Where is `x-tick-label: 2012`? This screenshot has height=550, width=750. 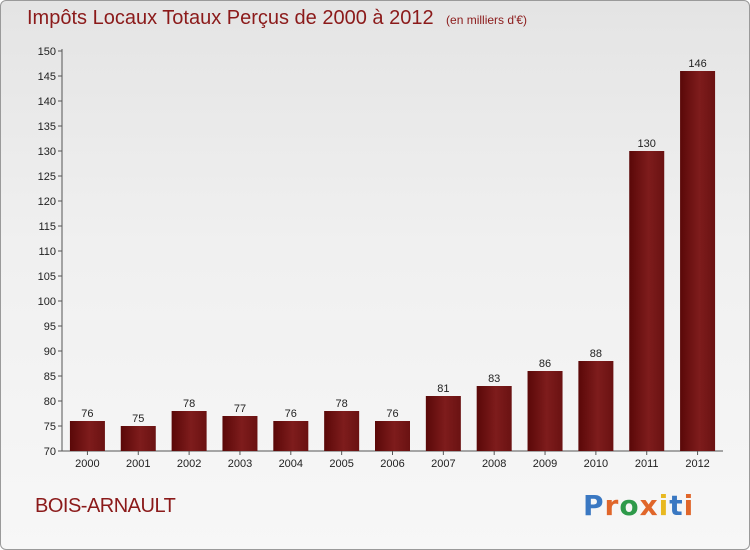
x-tick-label: 2012 is located at coordinates (697, 464).